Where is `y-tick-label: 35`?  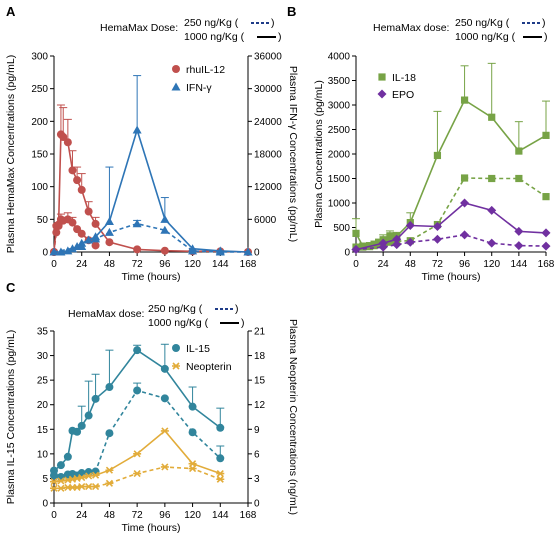
y-tick-label: 35 is located at coordinates (43, 332).